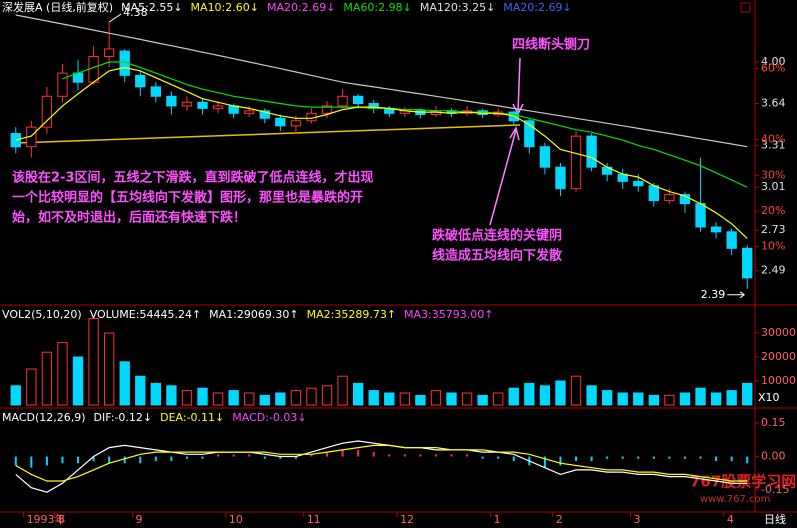  What do you see at coordinates (773, 67) in the screenshot?
I see `y-tick-label: 60%` at bounding box center [773, 67].